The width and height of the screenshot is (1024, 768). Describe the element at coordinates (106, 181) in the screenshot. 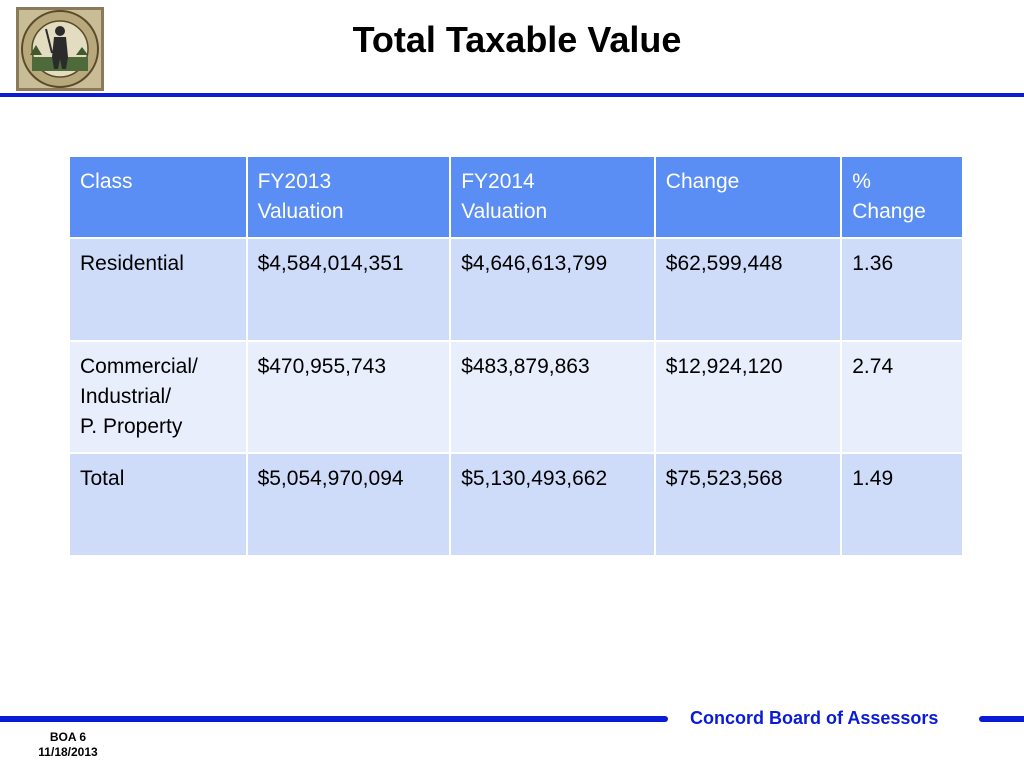

I see `header-class-label: Class` at that location.